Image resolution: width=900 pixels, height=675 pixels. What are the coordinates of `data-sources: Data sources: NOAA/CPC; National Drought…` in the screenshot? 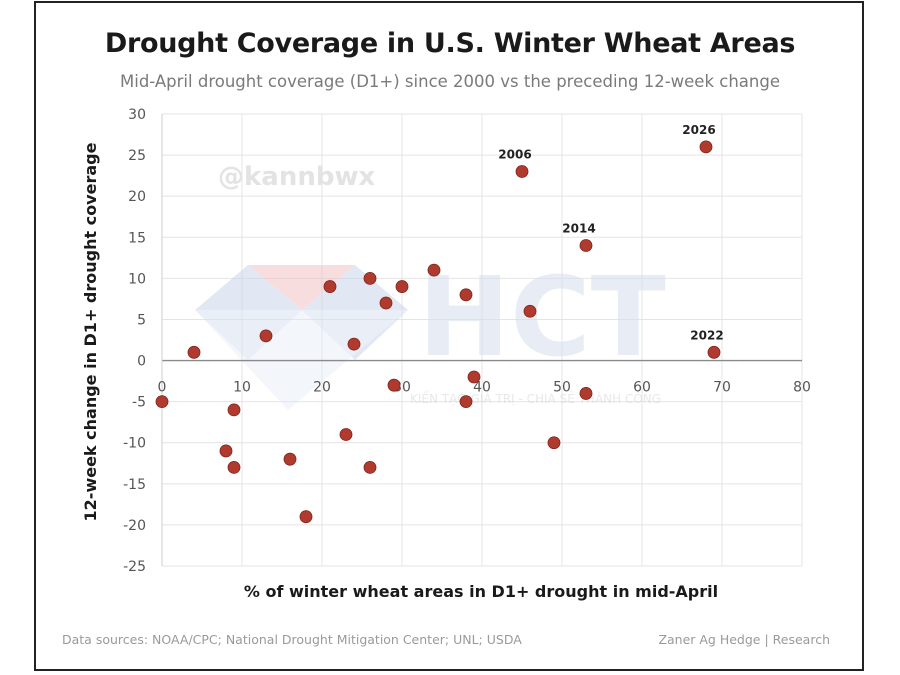 It's located at (292, 639).